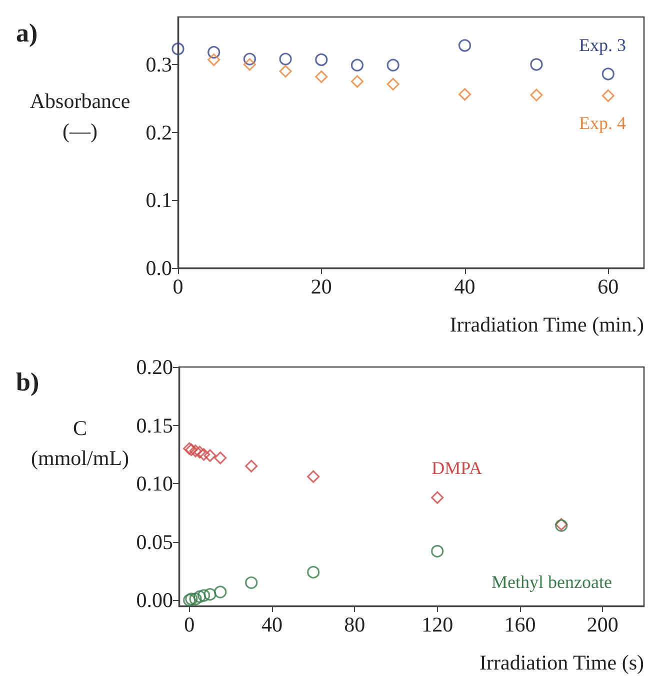  Describe the element at coordinates (159, 200) in the screenshot. I see `y-tick-label: 0.1` at that location.